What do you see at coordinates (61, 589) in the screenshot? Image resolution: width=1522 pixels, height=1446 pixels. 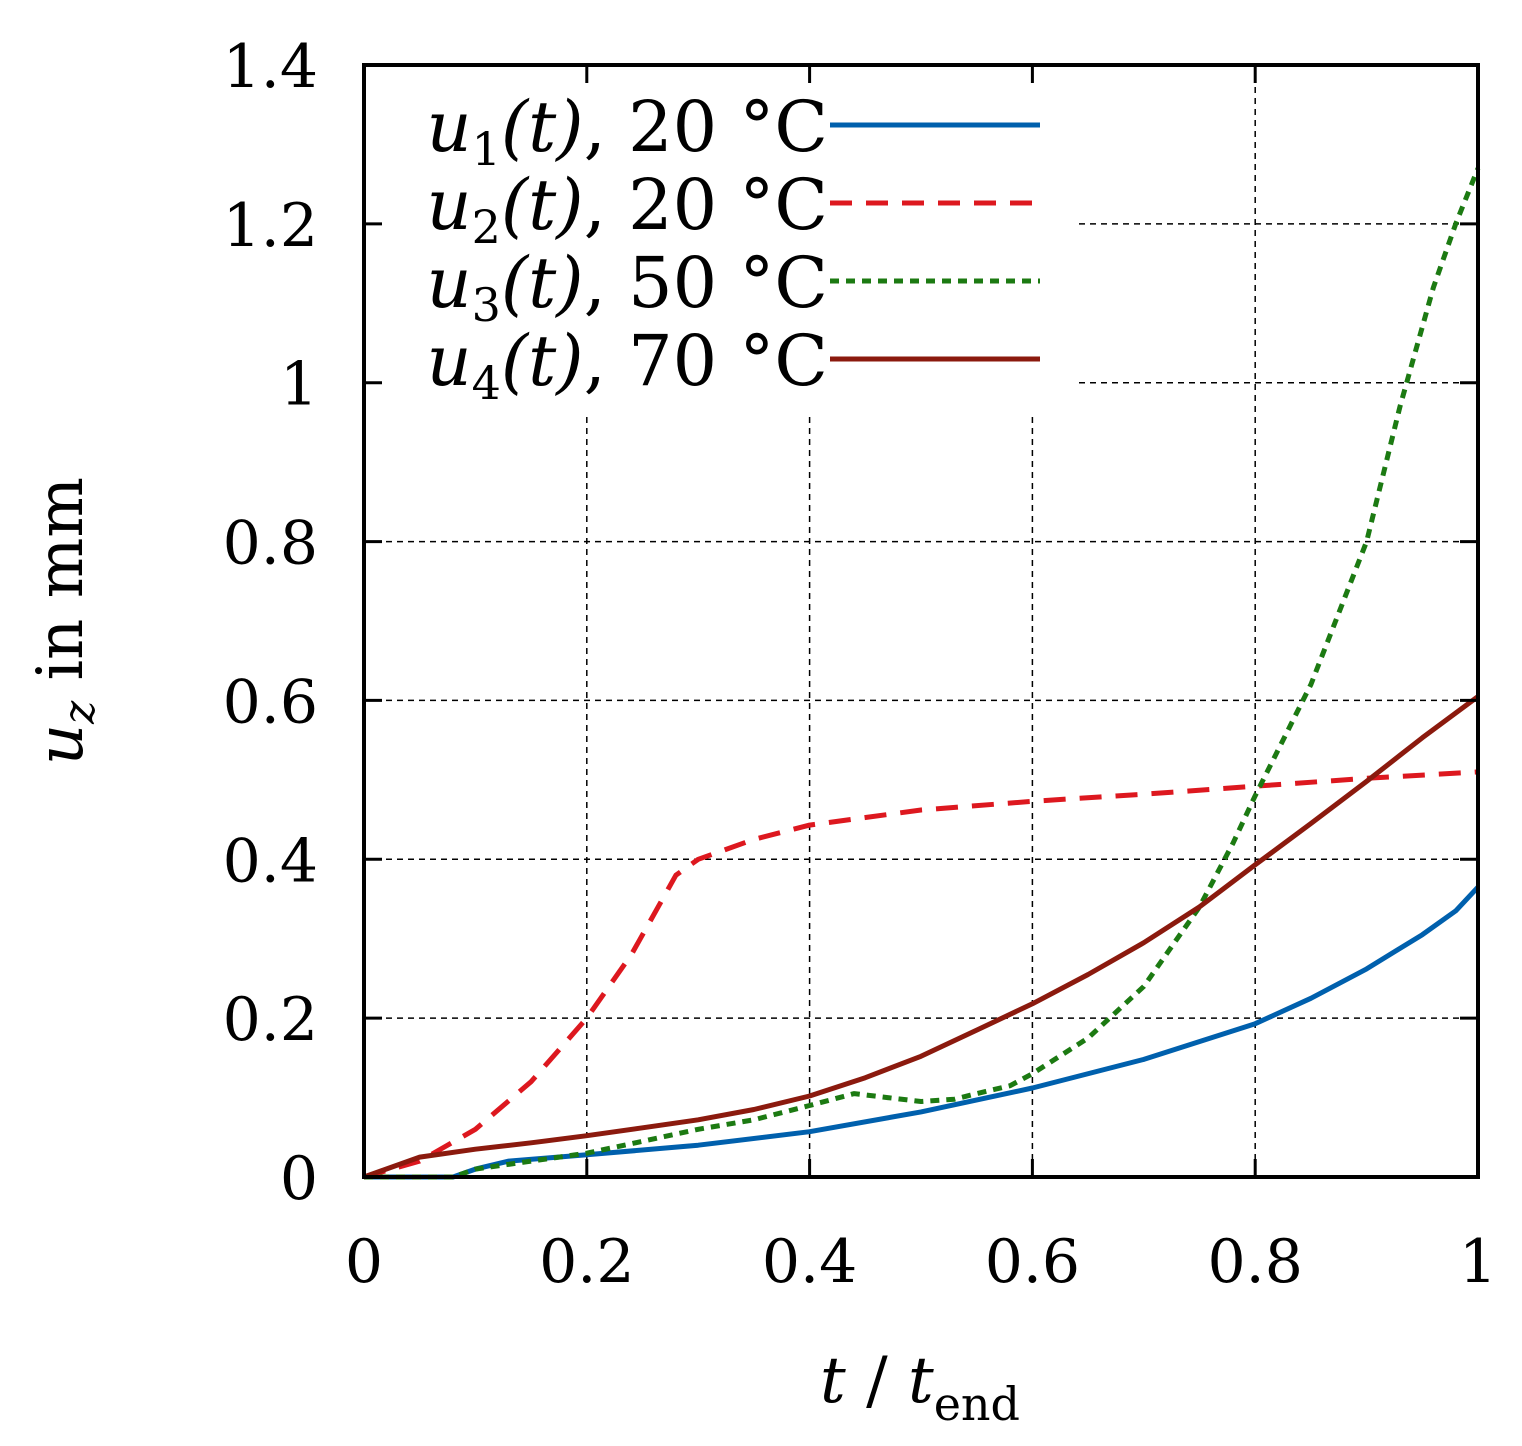 I see `y-axis-label-rest: in mm` at bounding box center [61, 589].